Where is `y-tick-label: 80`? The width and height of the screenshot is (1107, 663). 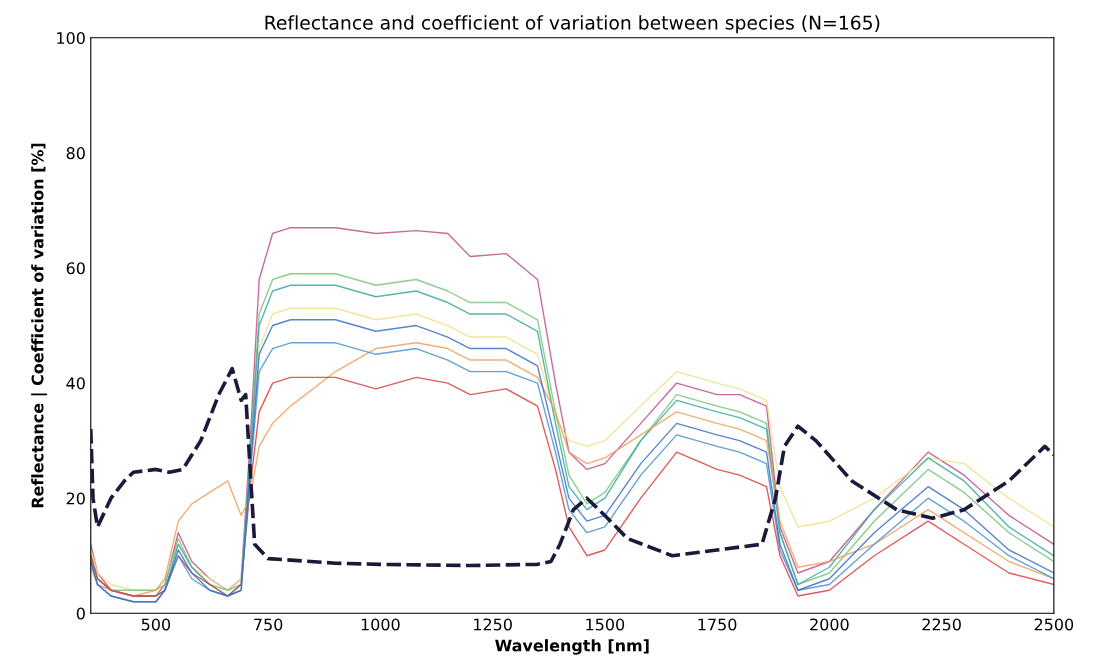
y-tick-label: 80 is located at coordinates (75, 153).